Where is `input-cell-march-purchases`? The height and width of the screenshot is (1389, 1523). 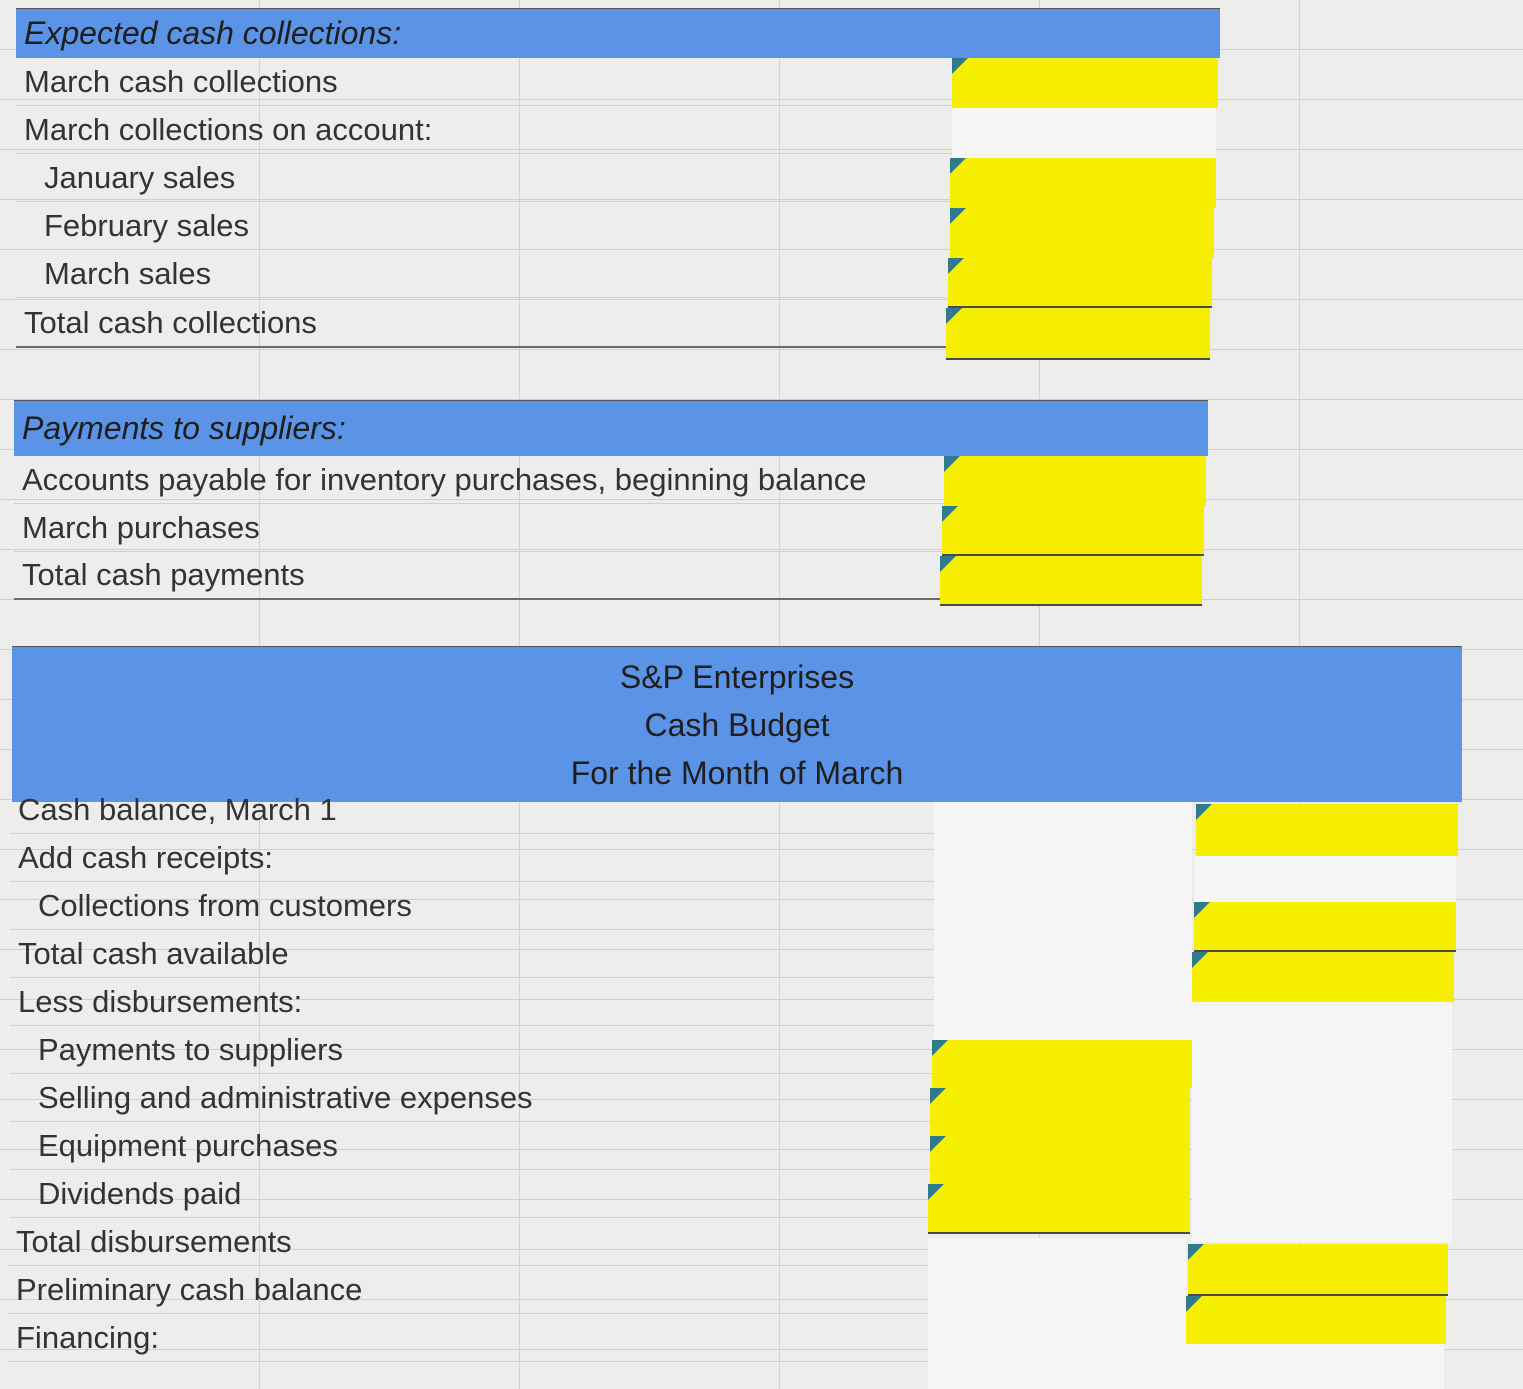 input-cell-march-purchases is located at coordinates (1073, 531).